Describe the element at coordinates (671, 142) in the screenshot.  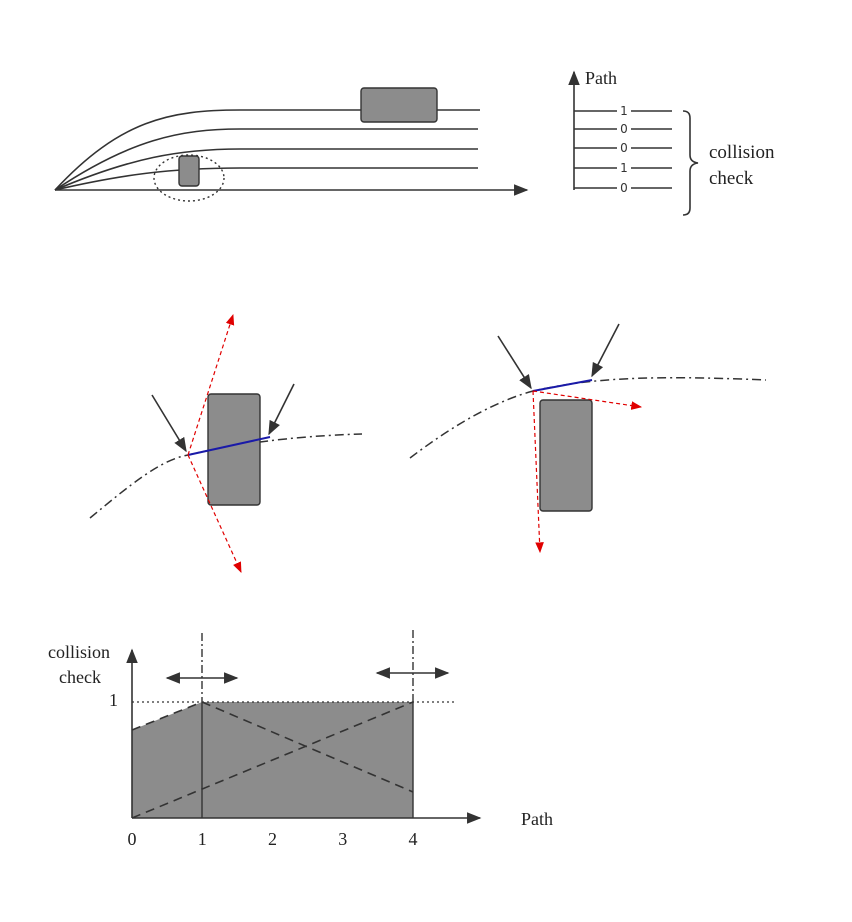
I see `path-collision-flags: Path 1 0 0 1 0 collision check` at that location.